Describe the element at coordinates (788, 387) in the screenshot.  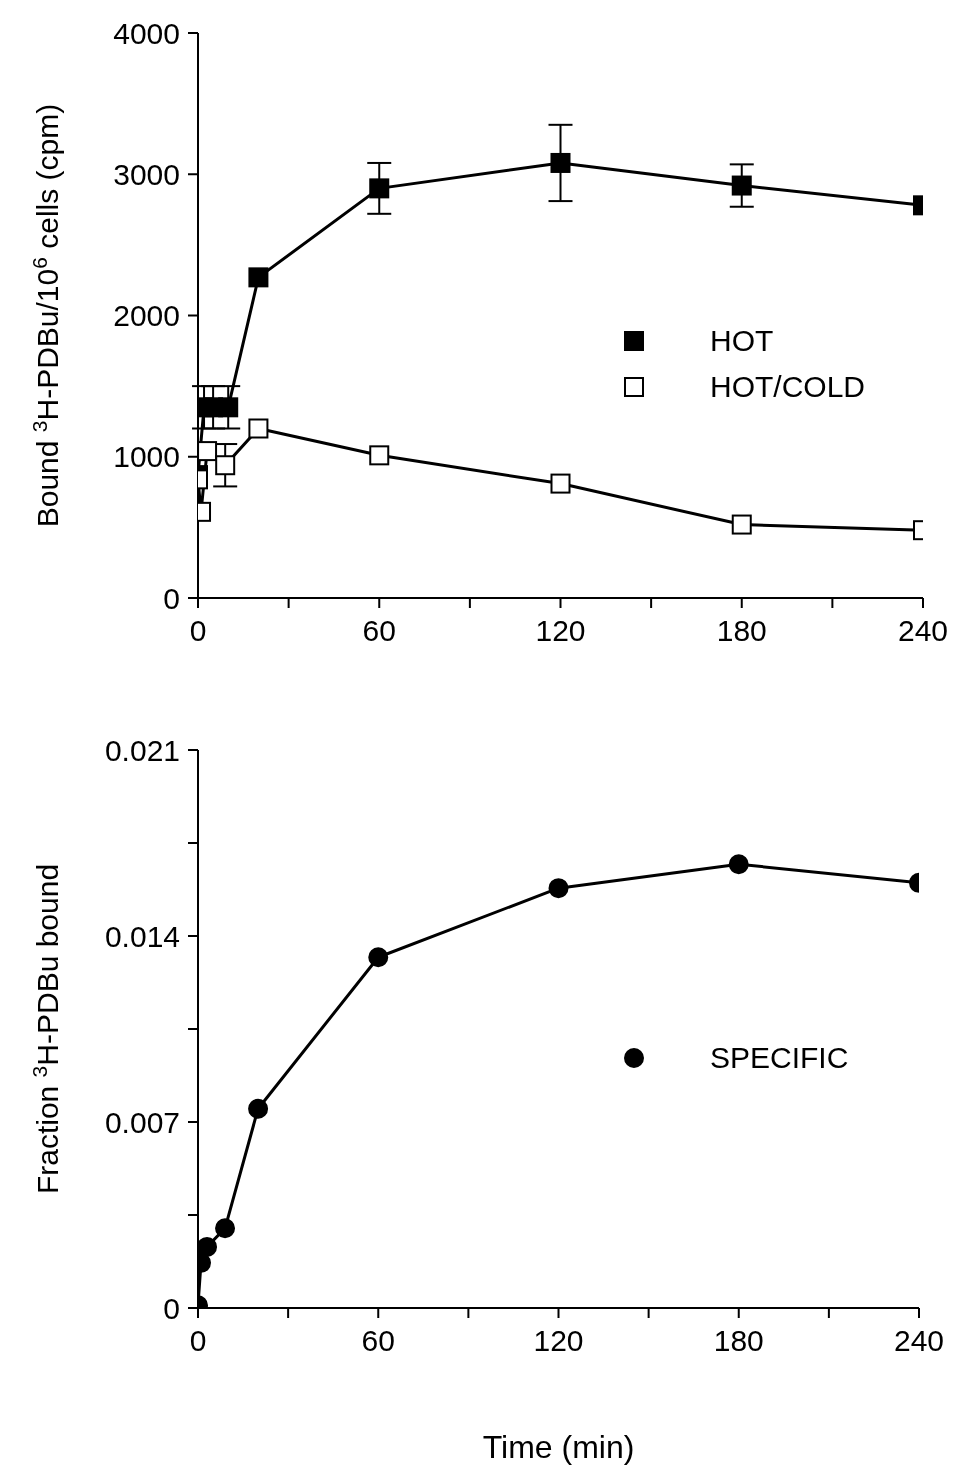
I see `legend-label: HOT/COLD` at that location.